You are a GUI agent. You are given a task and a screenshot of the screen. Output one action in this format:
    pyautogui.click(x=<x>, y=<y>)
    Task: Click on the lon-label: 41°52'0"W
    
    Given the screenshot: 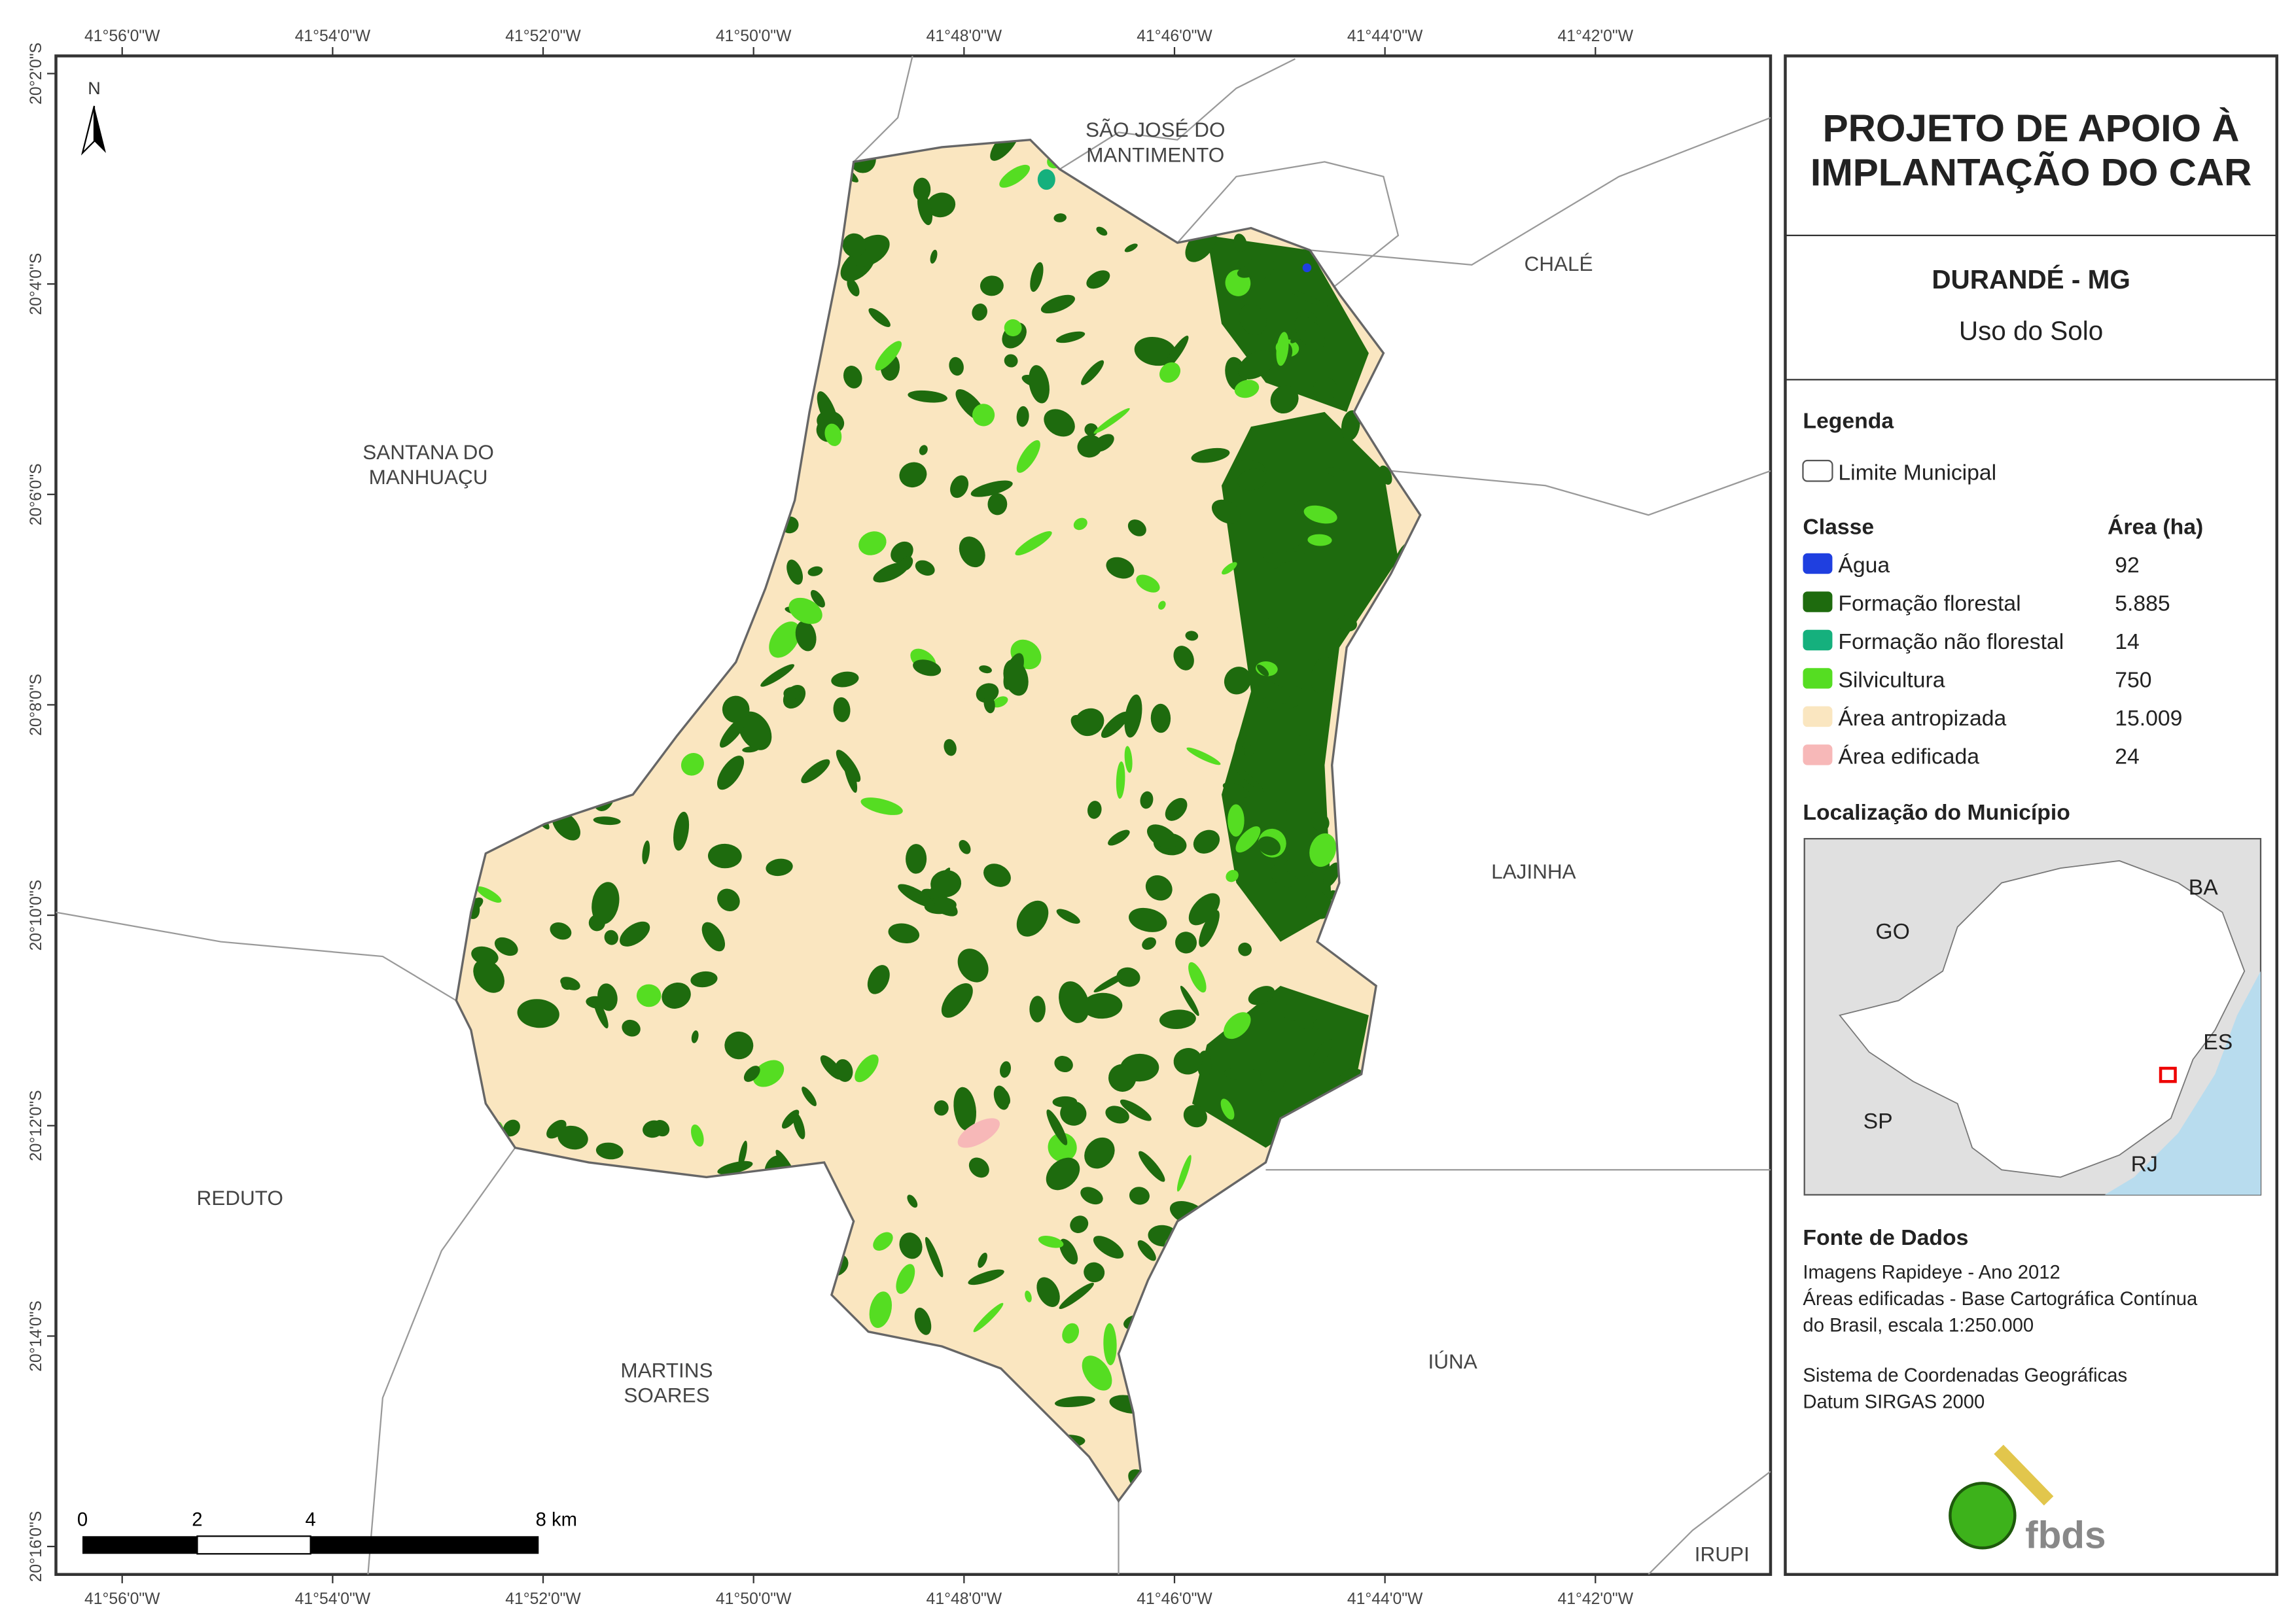 What is the action you would take?
    pyautogui.click(x=543, y=1599)
    